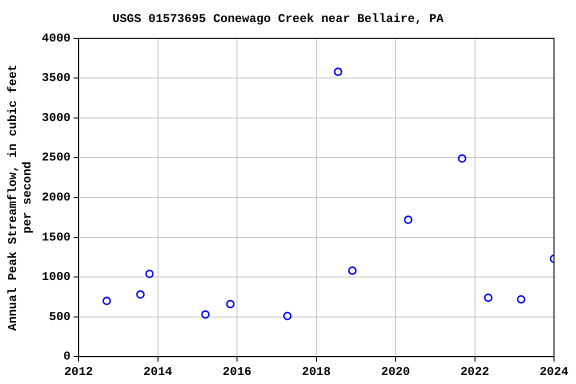  Describe the element at coordinates (395, 371) in the screenshot. I see `x-tick-label: 2020` at that location.